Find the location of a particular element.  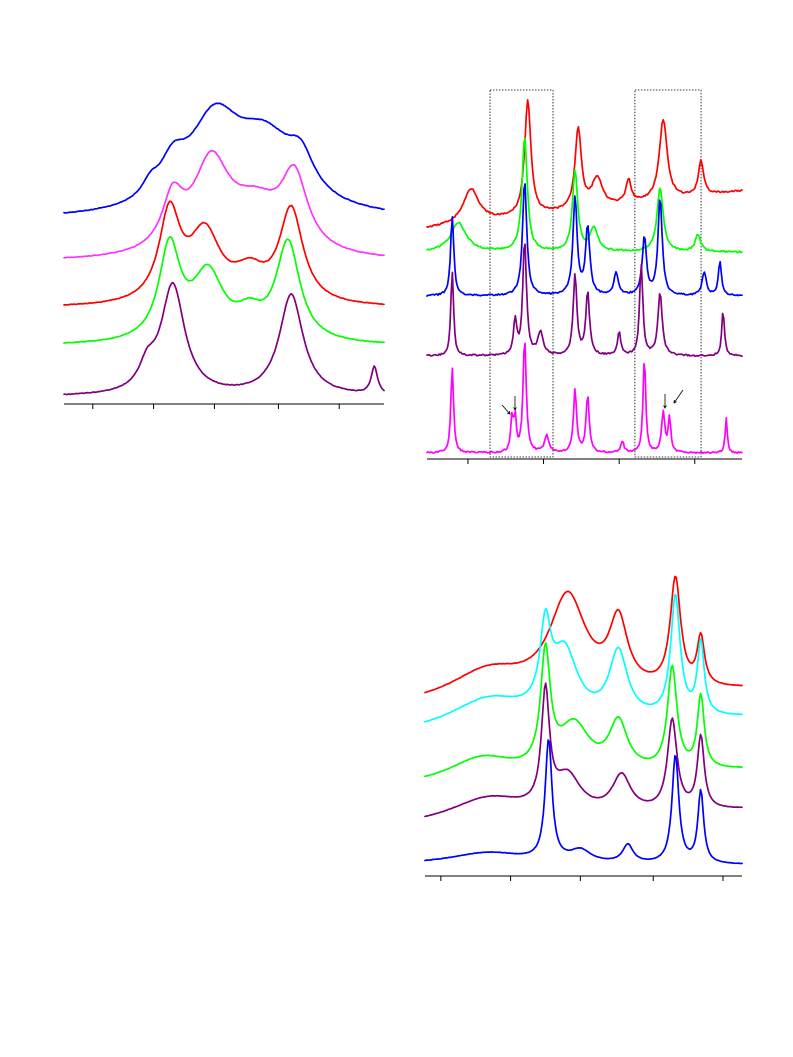

chart-panel-bottom-right is located at coordinates (583, 728).